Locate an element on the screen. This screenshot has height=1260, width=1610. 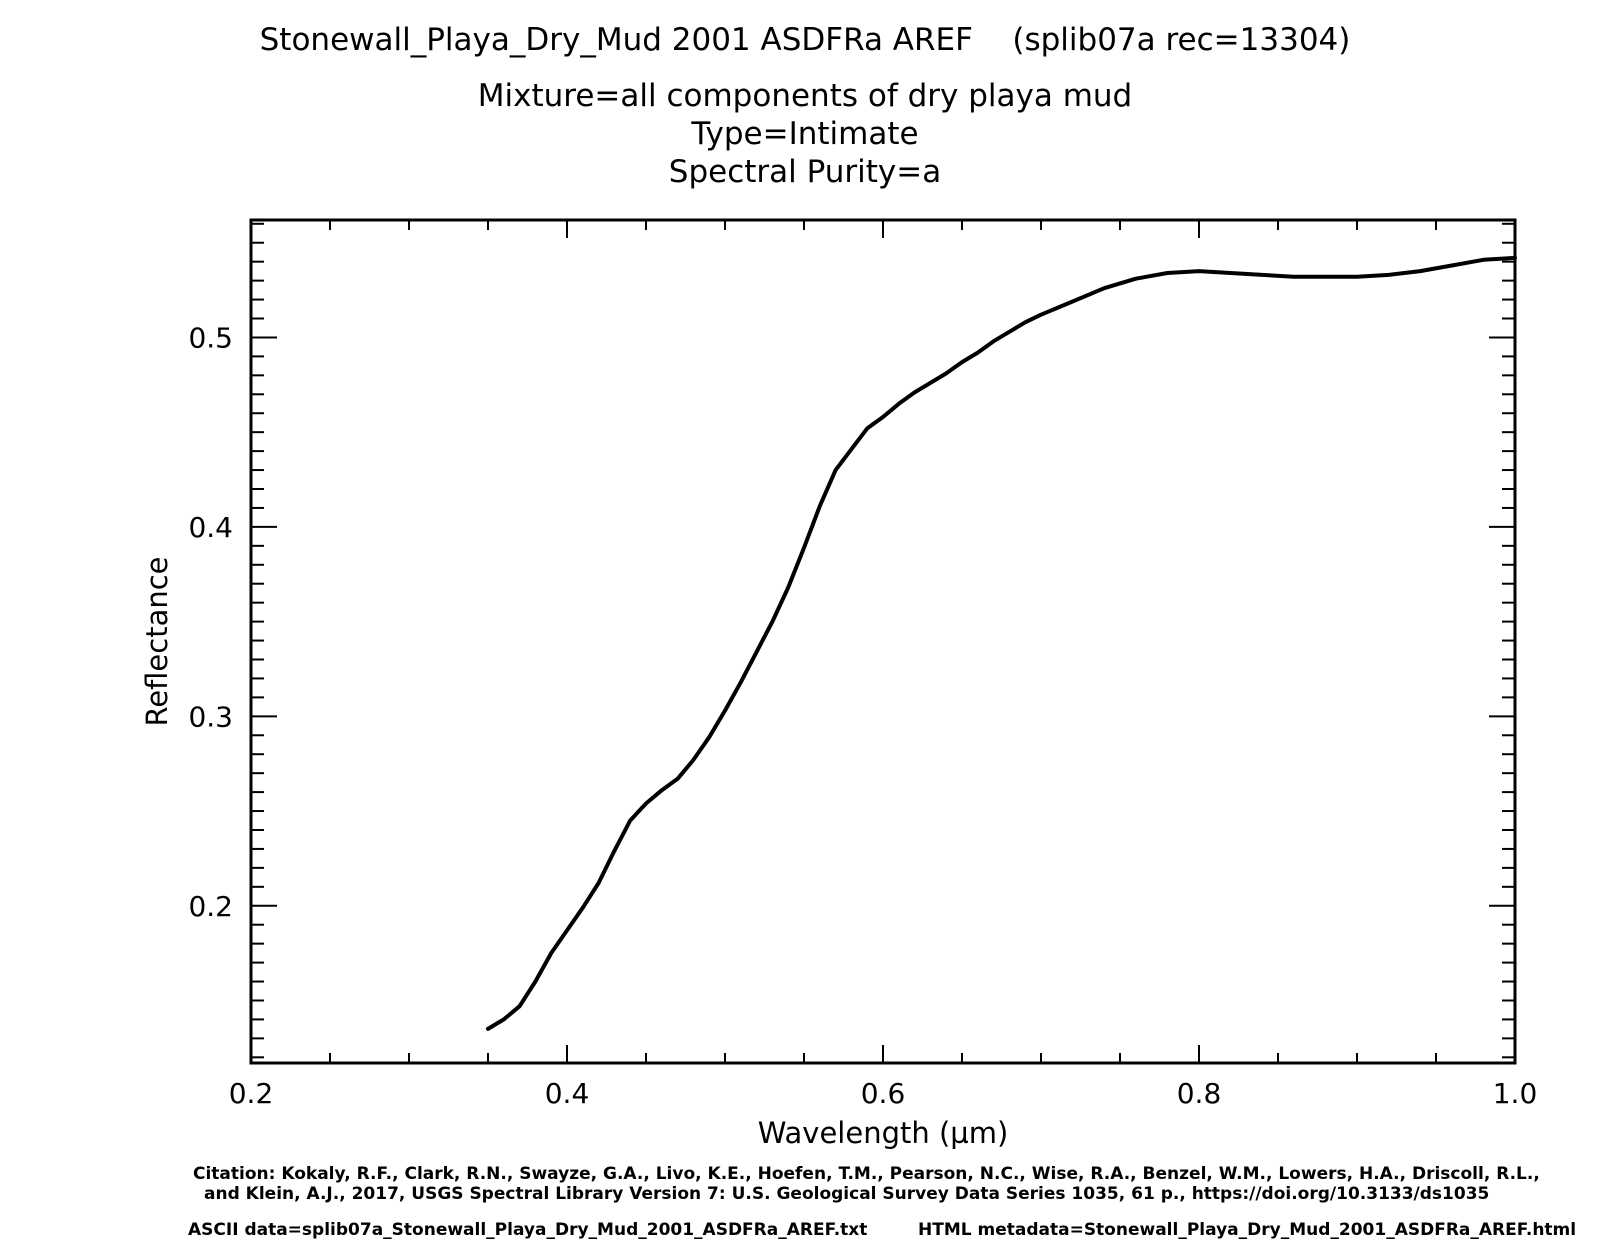
x-axis-label: Wavelength (µm) is located at coordinates (883, 1133).